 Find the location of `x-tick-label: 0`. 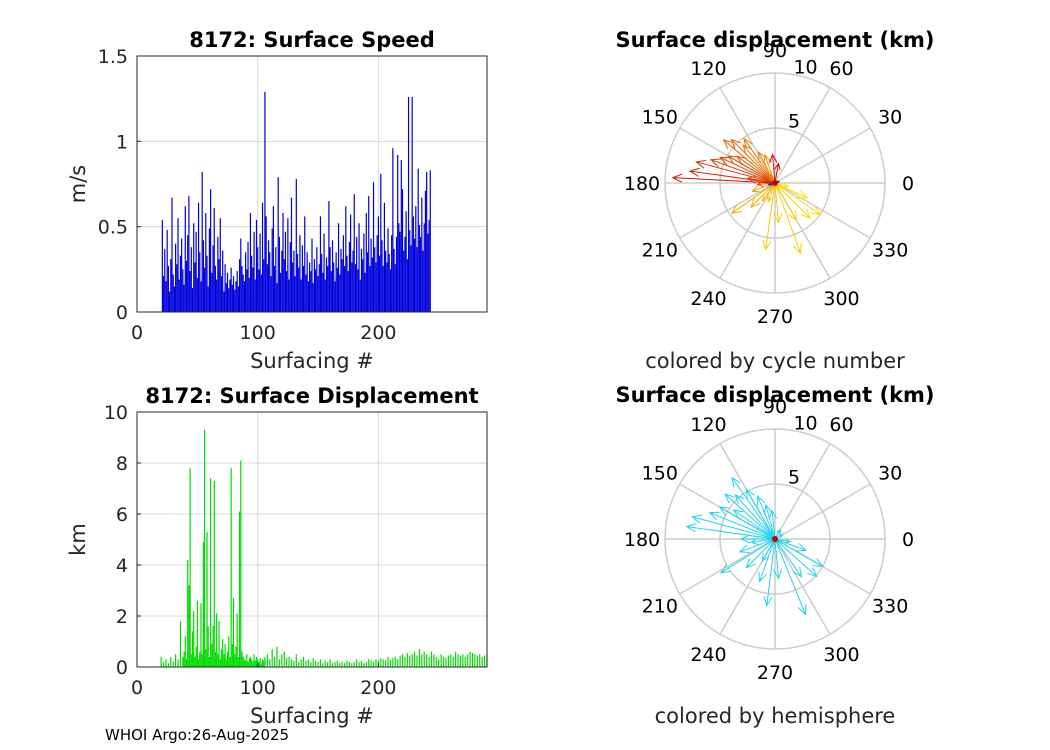

x-tick-label: 0 is located at coordinates (137, 333).